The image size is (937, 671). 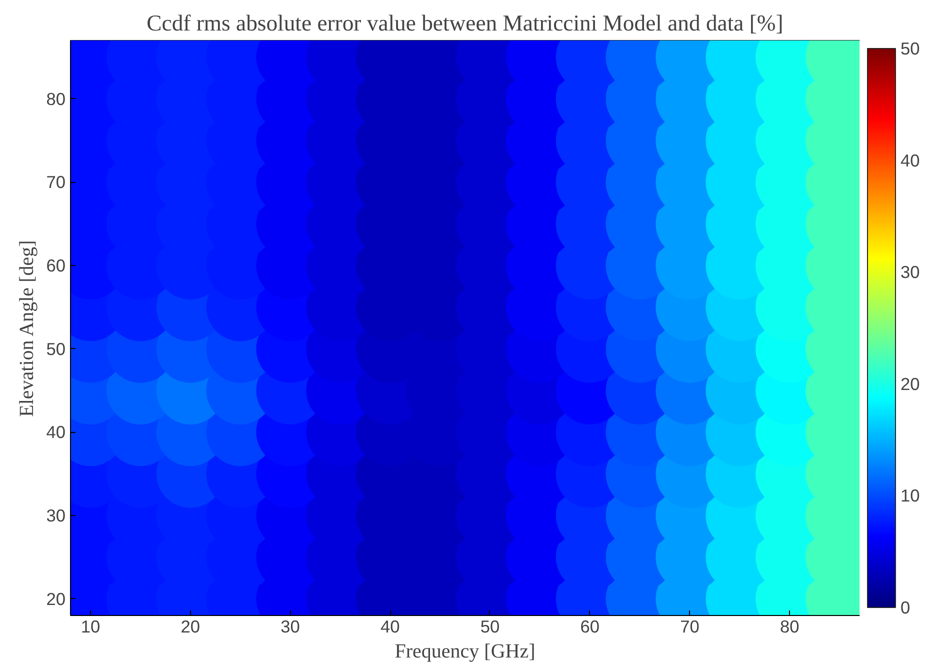 What do you see at coordinates (465, 651) in the screenshot?
I see `x-axis-title: Frequency [GHz]` at bounding box center [465, 651].